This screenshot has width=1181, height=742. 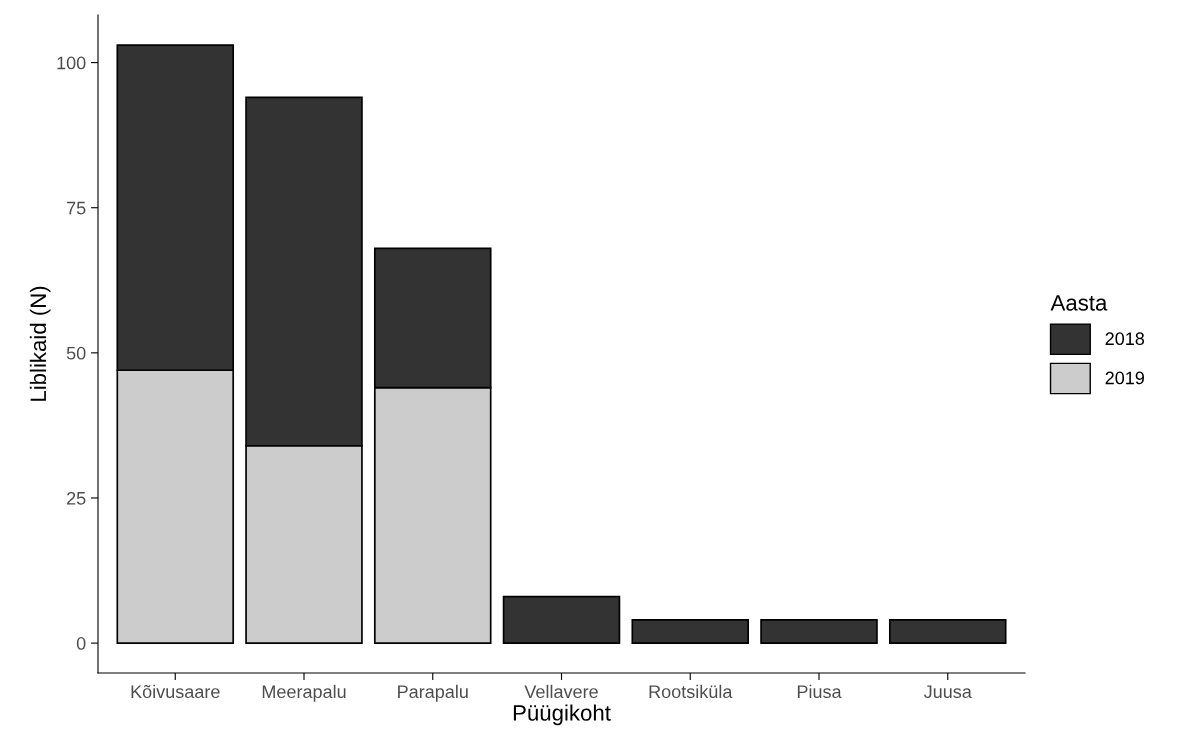 I want to click on x-tick-label: Vellavere, so click(x=561, y=691).